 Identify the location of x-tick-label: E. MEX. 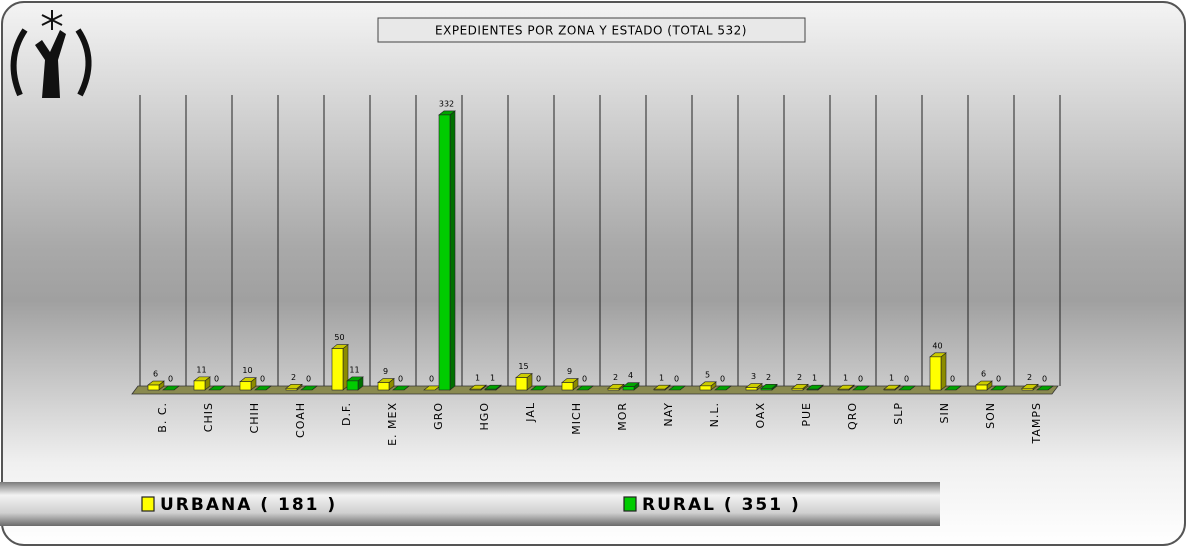
(392, 424).